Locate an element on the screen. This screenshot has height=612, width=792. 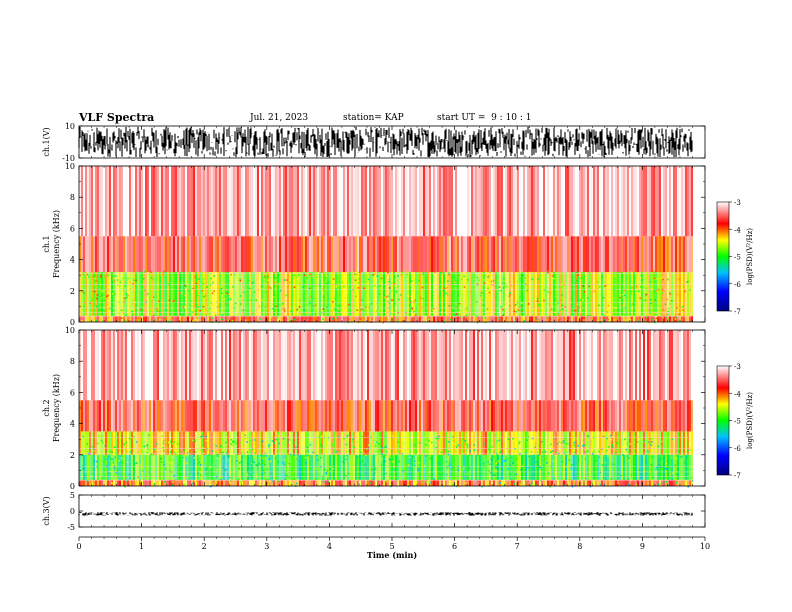
y-axis-label: ch.1(V) is located at coordinates (46, 141).